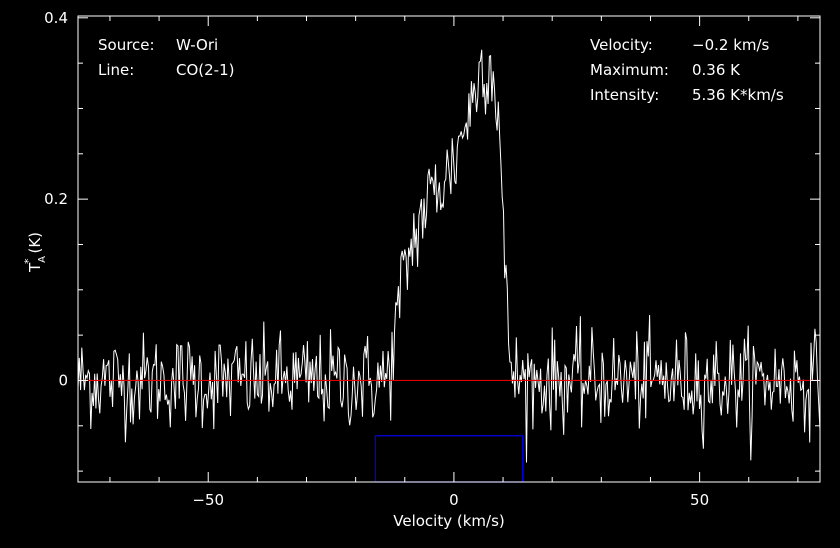 This screenshot has width=840, height=548. Describe the element at coordinates (699, 500) in the screenshot. I see `x-tick-label: 50` at that location.